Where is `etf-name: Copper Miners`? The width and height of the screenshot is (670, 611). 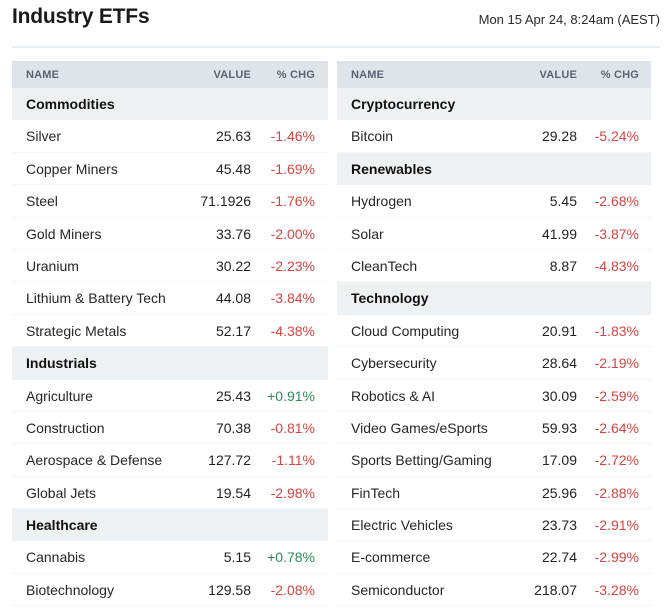
etf-name: Copper Miners is located at coordinates (72, 168).